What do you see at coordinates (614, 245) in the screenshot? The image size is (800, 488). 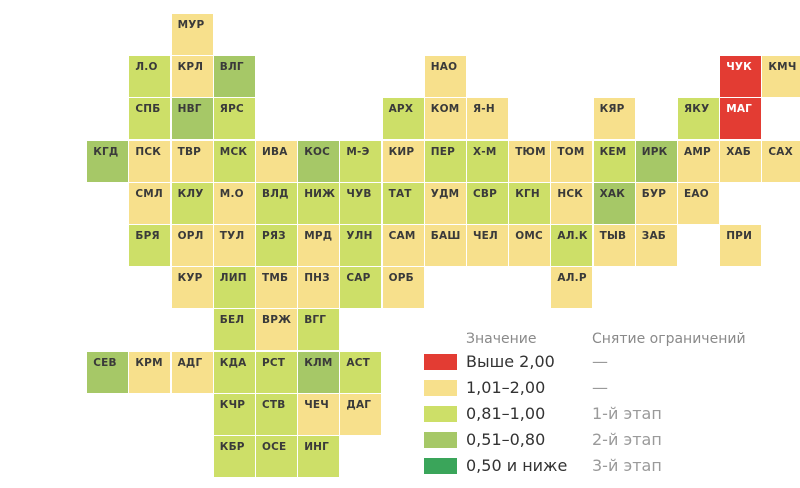 I see `region-tile: ТЫВ` at bounding box center [614, 245].